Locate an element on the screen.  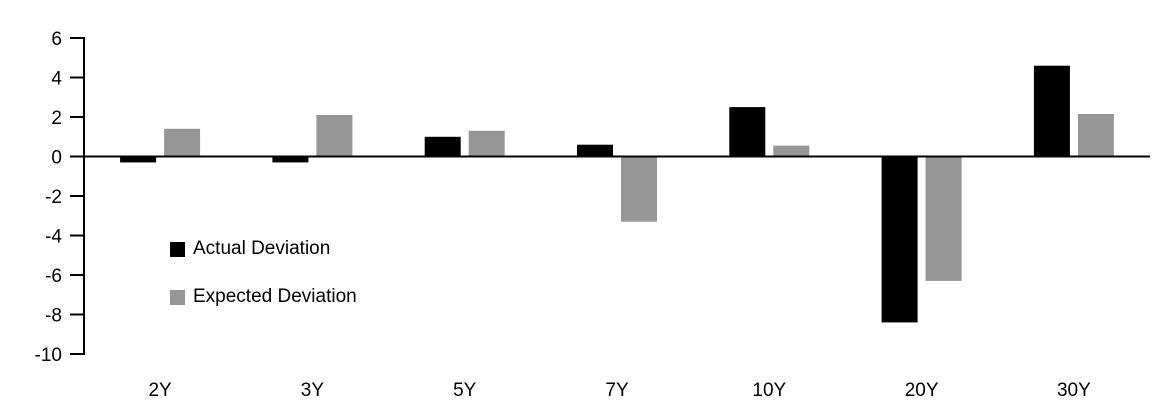
bar-actual-deviation-10y is located at coordinates (747, 132).